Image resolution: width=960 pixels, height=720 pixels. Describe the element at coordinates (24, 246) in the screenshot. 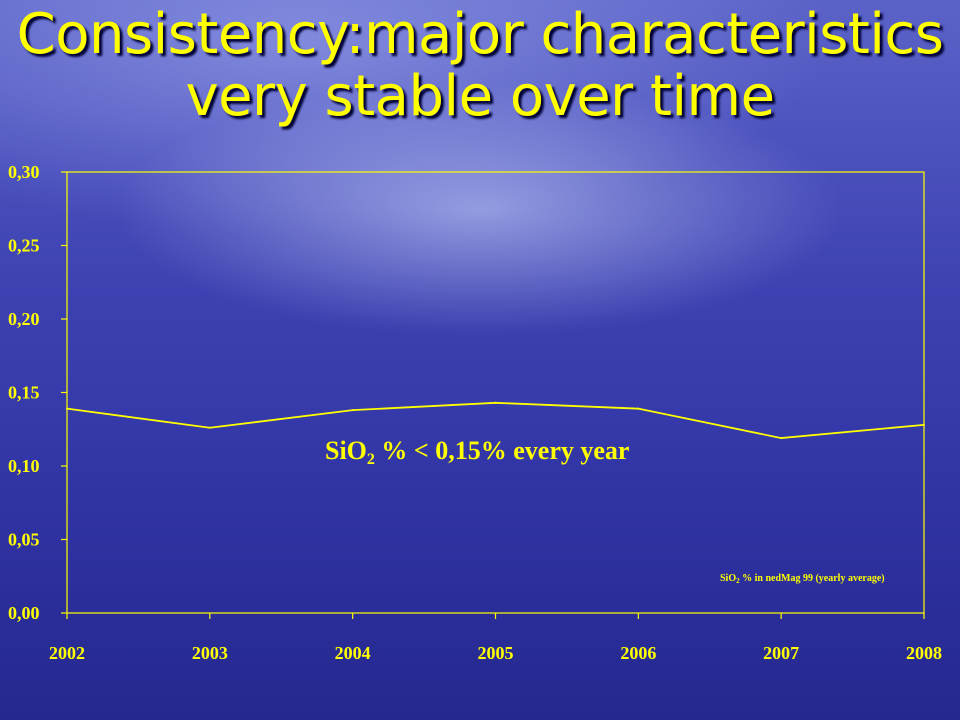

I see `y-tick-label: 0,25` at that location.